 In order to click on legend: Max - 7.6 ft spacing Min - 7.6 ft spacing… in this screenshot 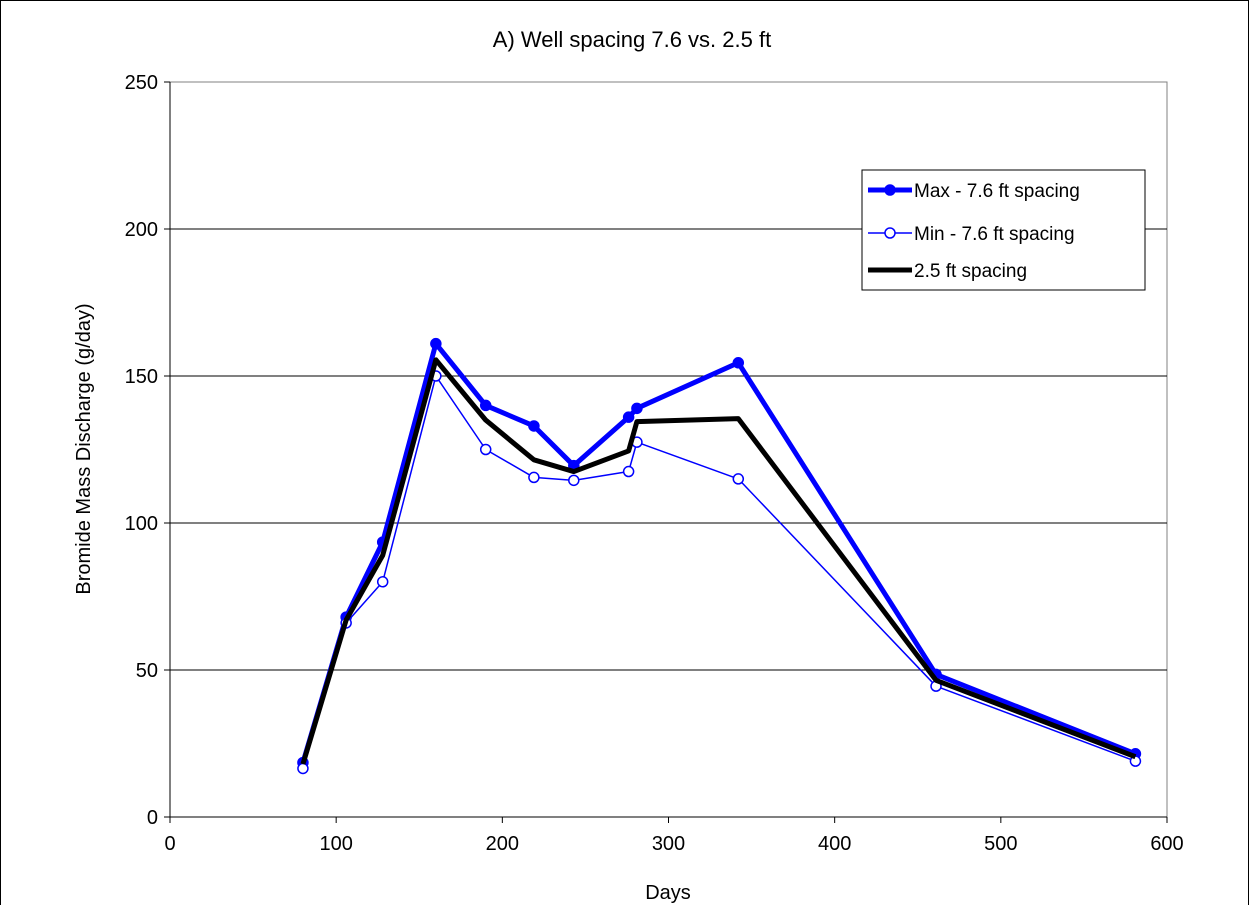, I will do `click(1003, 230)`.